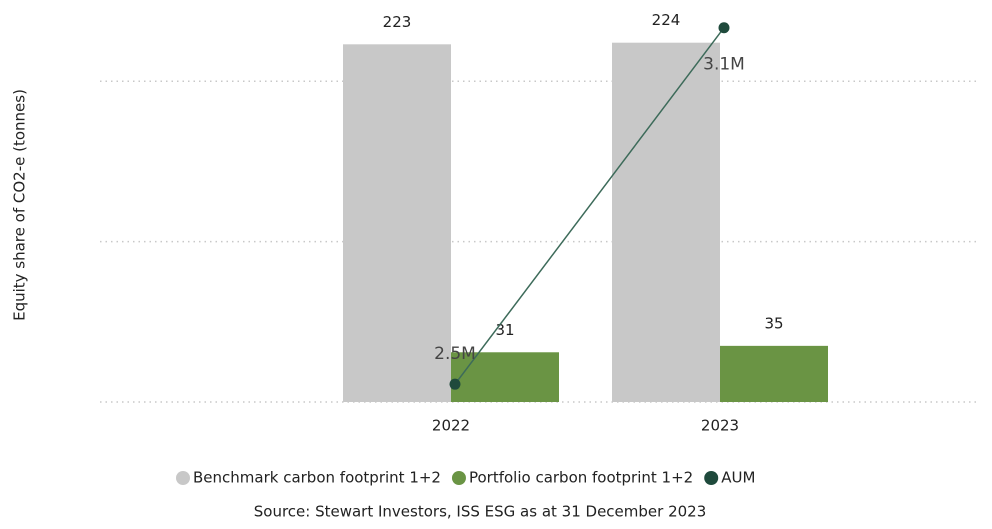 The height and width of the screenshot is (529, 992). What do you see at coordinates (20, 205) in the screenshot?
I see `y-axis-label: Equity share of CO2-e (tonnes)` at bounding box center [20, 205].